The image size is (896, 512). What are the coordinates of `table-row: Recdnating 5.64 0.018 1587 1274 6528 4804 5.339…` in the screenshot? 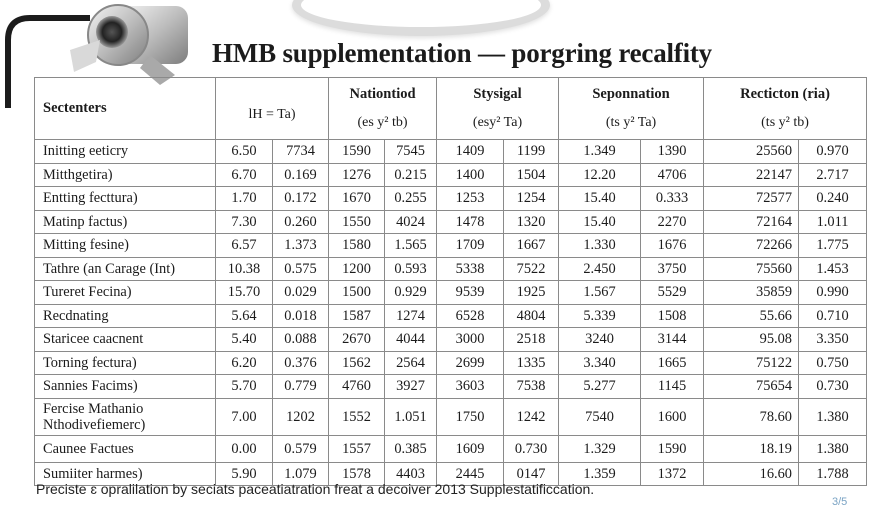 It's located at (451, 315).